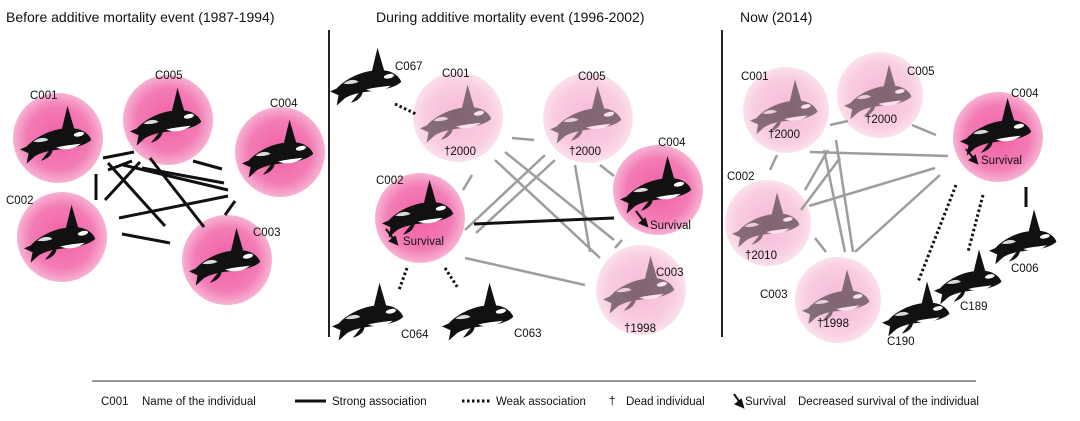  What do you see at coordinates (776, 17) in the screenshot?
I see `panel-title-now: Now (2014)` at bounding box center [776, 17].